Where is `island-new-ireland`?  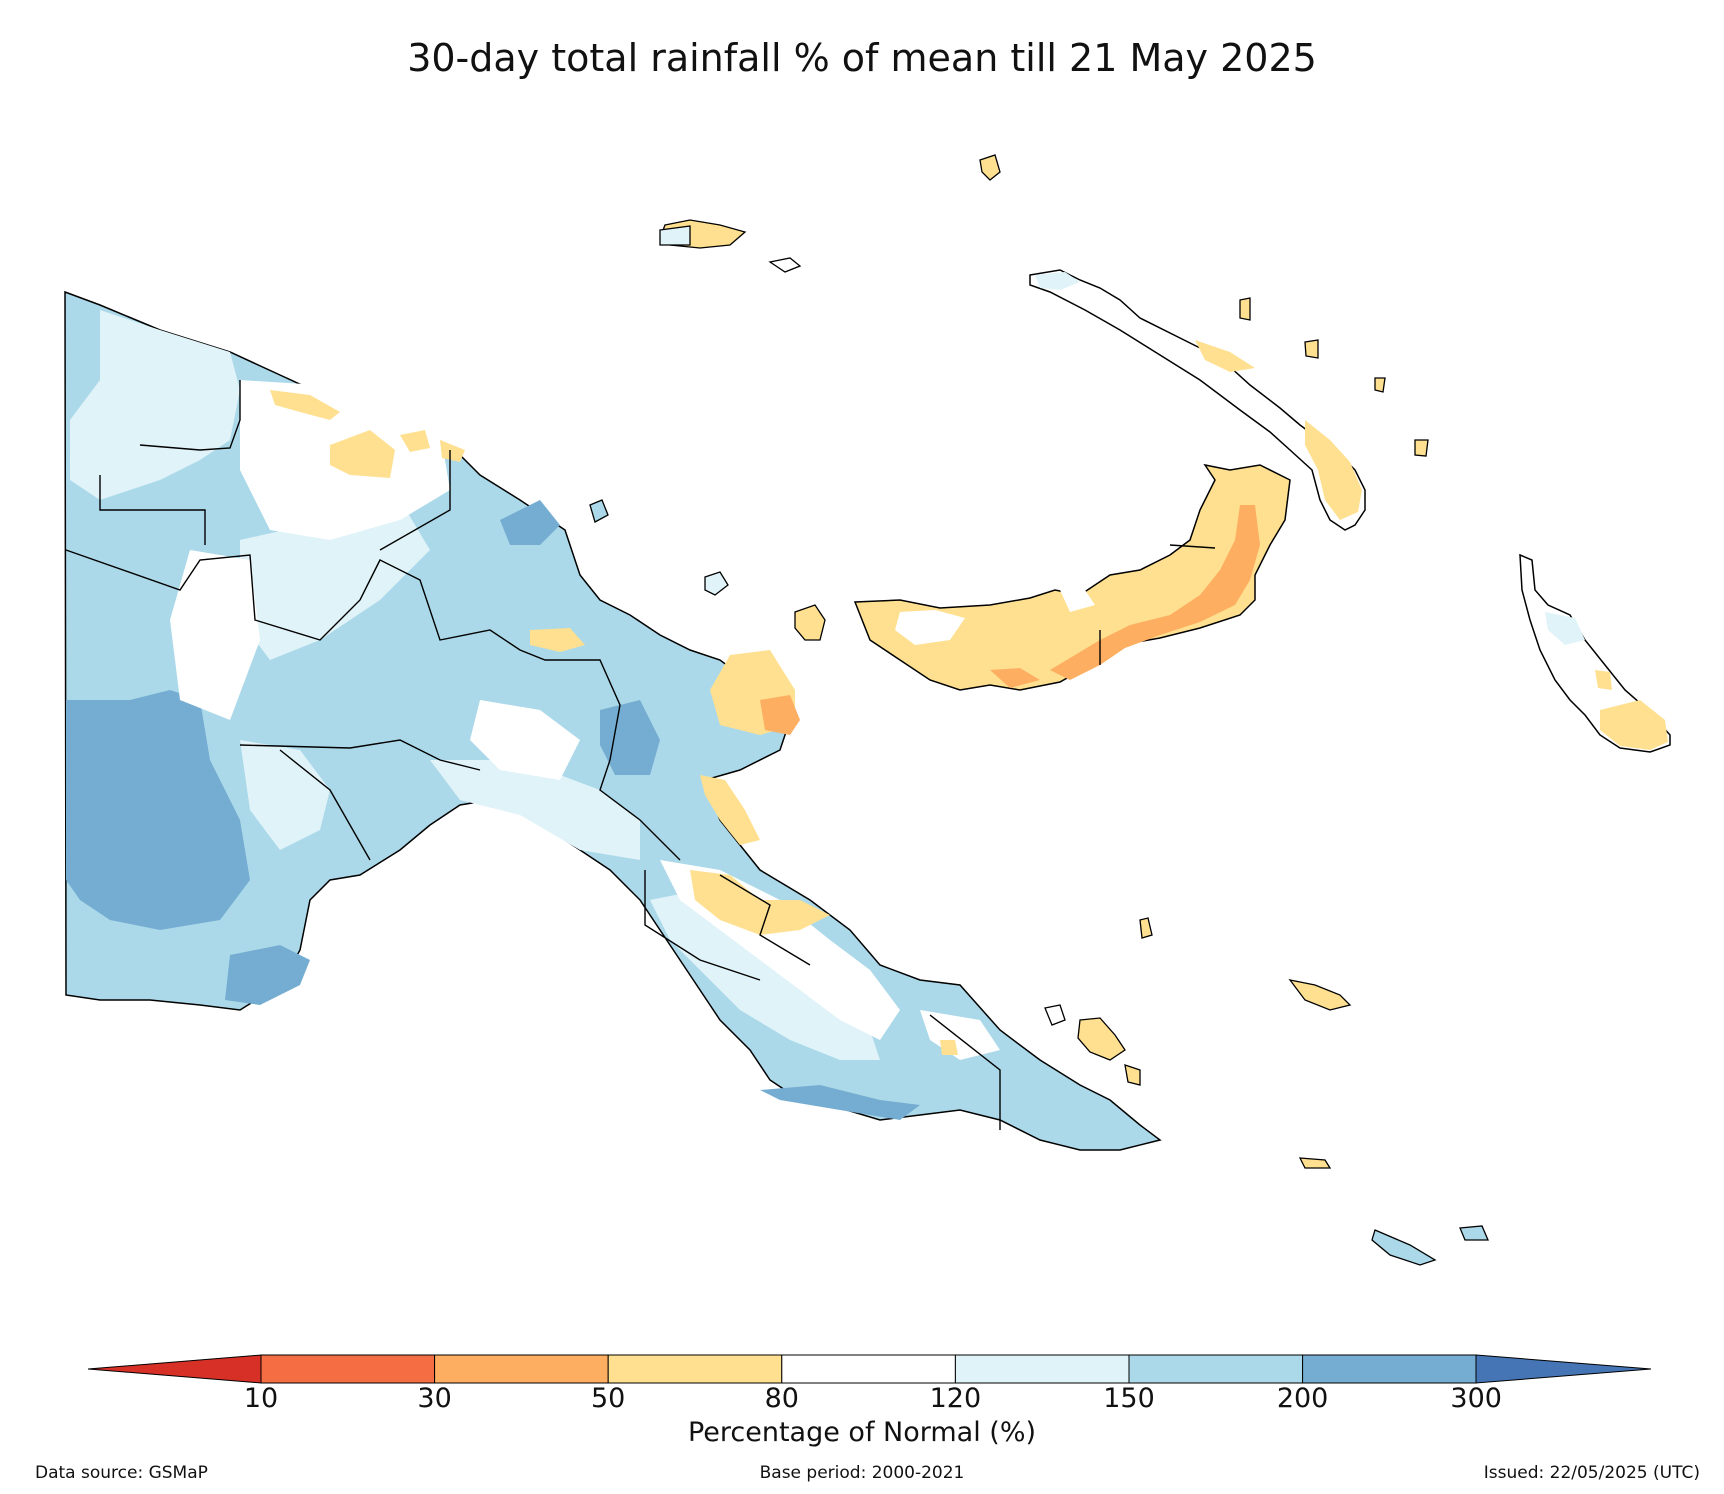
island-new-ireland is located at coordinates (1197, 400).